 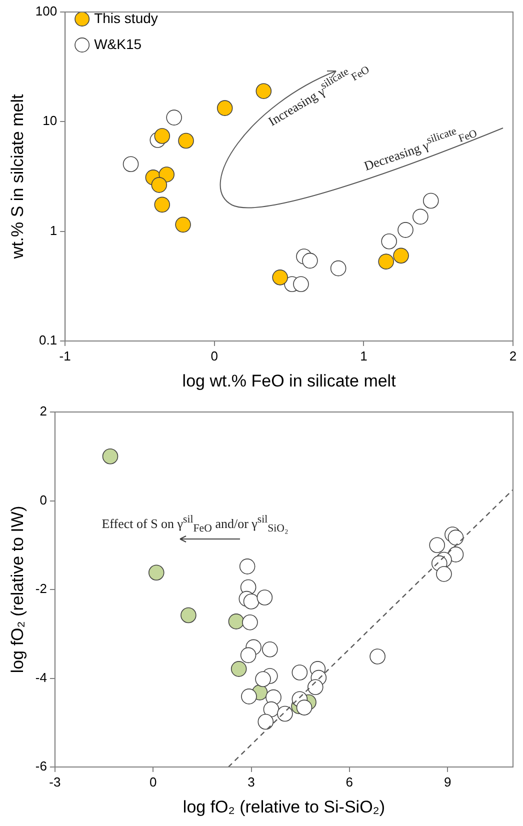 I want to click on legend-label: This study, so click(x=126, y=18).